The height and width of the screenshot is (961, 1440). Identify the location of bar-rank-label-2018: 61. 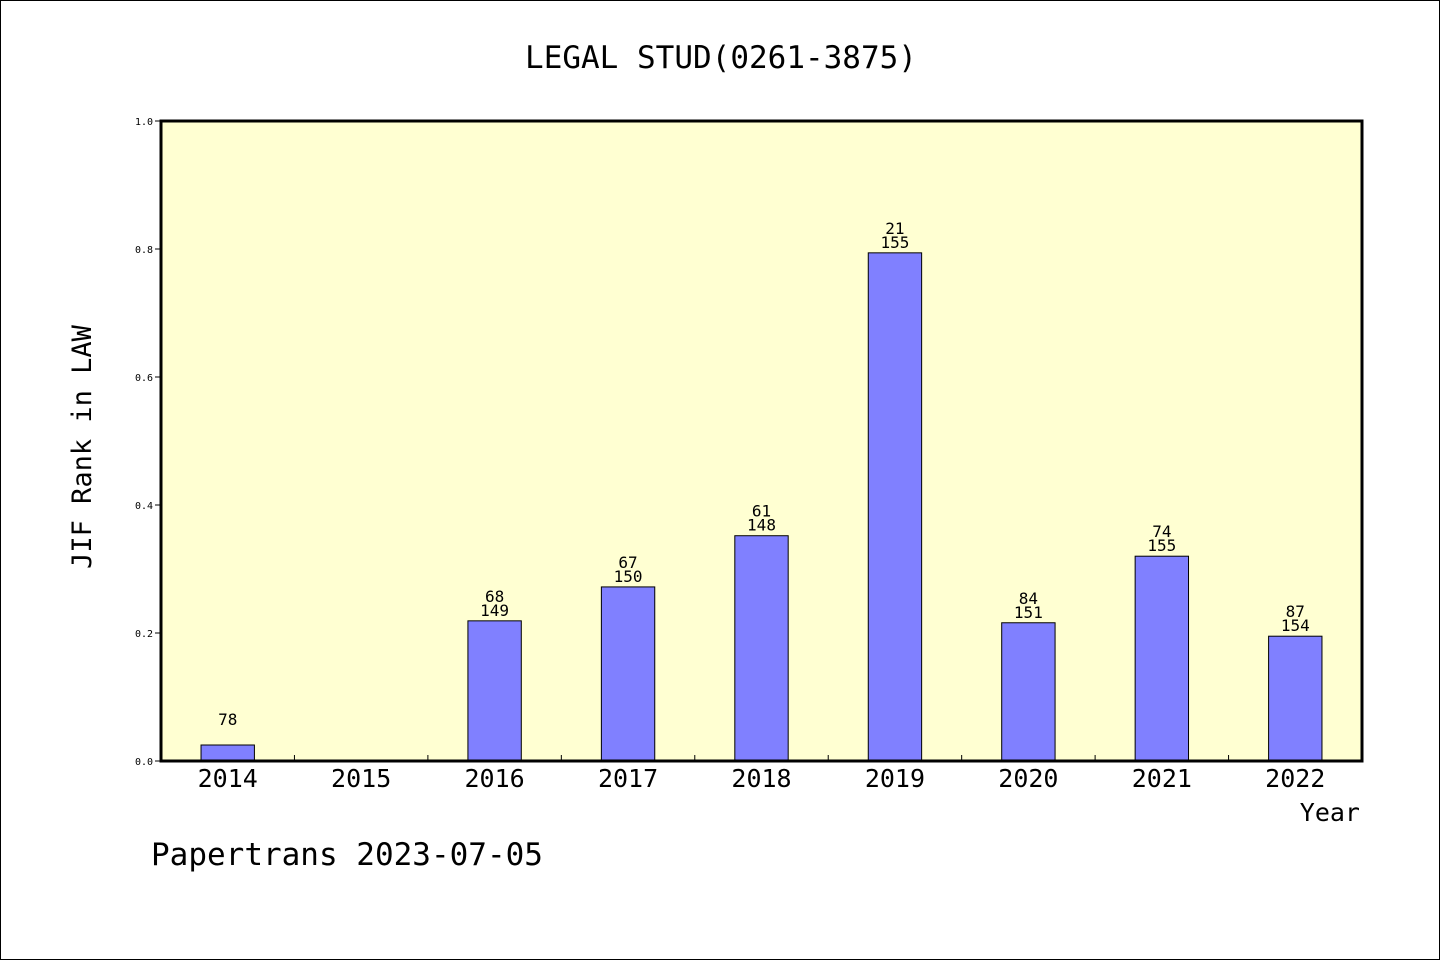
(761, 511).